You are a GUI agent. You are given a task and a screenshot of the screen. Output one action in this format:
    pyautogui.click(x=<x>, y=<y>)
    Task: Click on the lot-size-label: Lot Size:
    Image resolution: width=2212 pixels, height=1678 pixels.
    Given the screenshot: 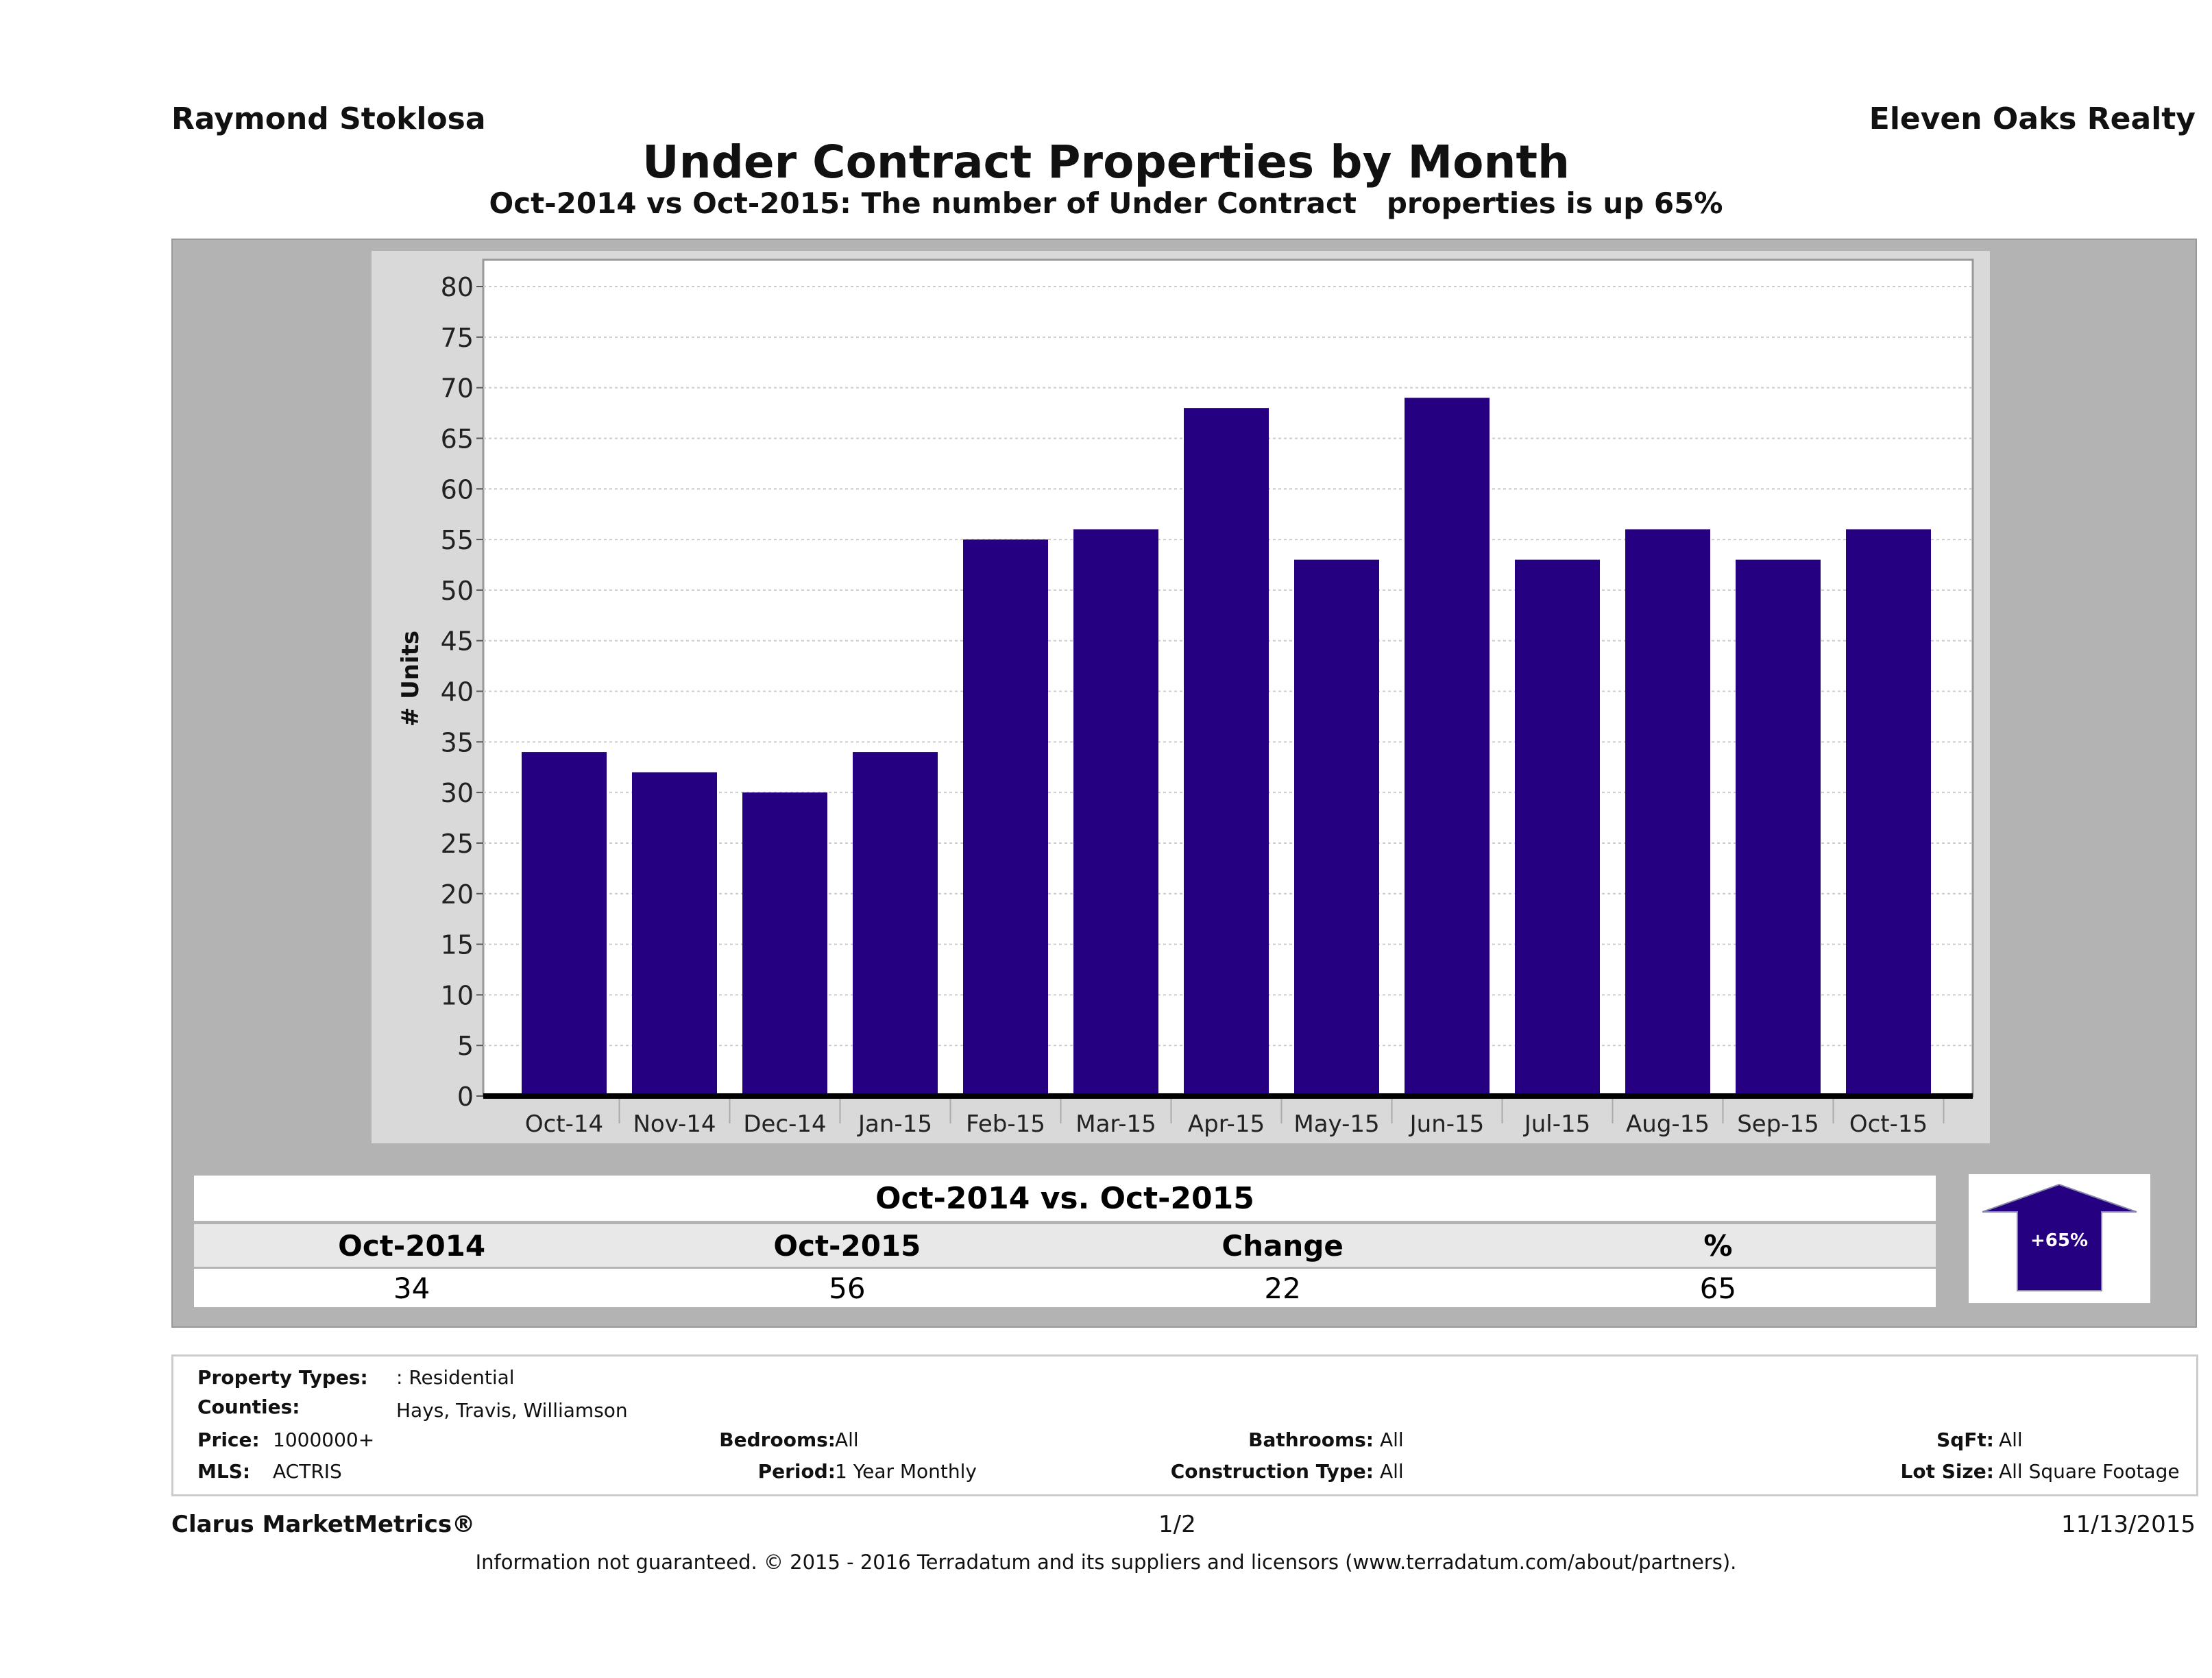 What is the action you would take?
    pyautogui.click(x=1947, y=1471)
    